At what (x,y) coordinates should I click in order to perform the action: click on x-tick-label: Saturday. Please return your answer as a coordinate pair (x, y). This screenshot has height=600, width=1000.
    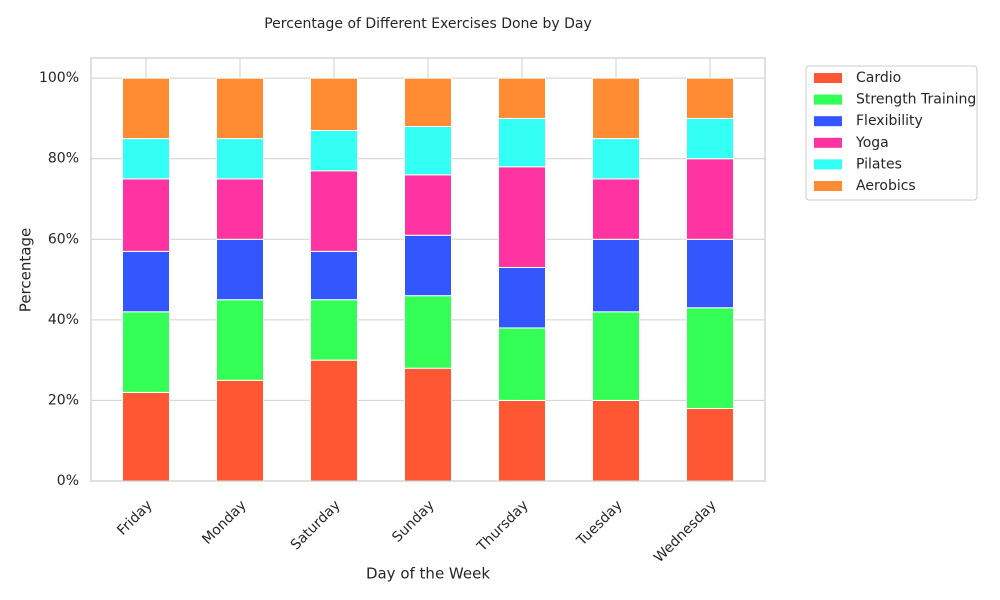
    Looking at the image, I should click on (316, 525).